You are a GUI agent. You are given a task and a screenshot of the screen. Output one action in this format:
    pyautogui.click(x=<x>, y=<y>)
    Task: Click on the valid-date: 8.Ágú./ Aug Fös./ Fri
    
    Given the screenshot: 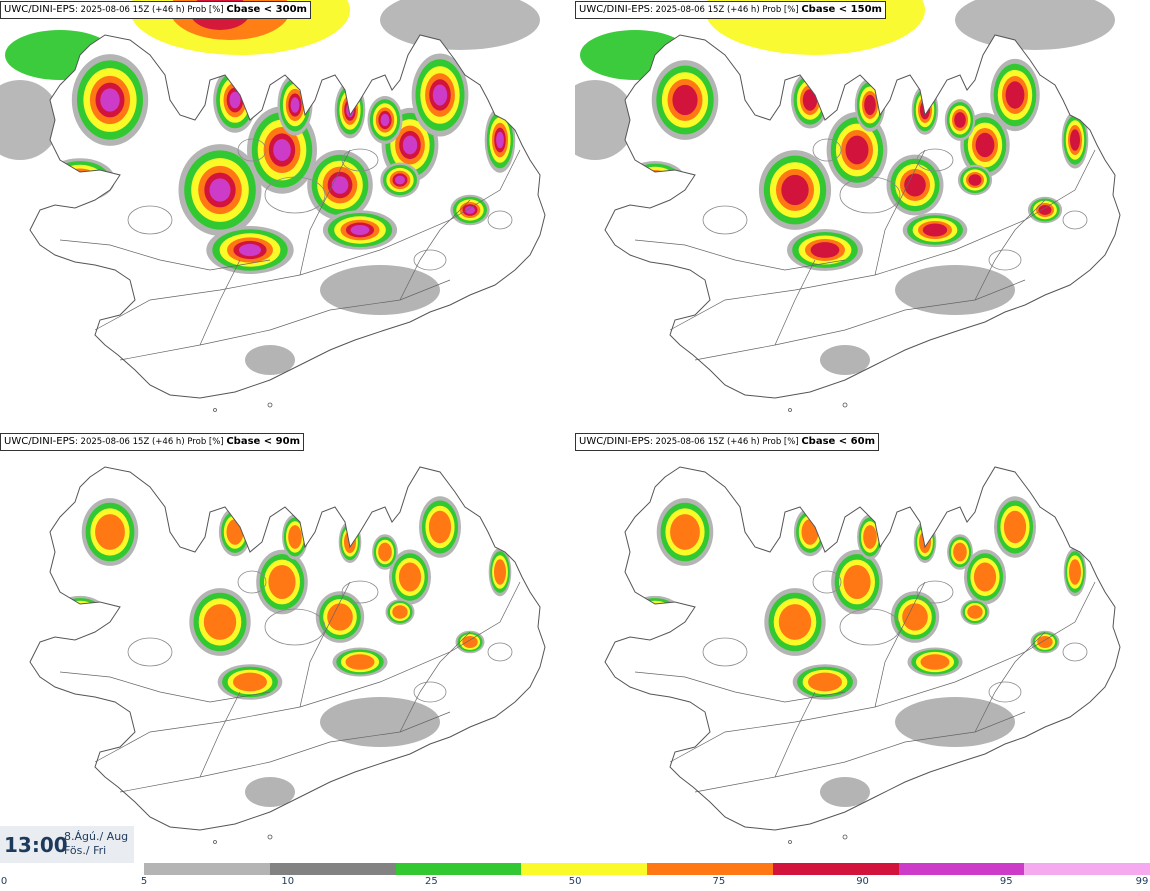 What is the action you would take?
    pyautogui.click(x=96, y=844)
    